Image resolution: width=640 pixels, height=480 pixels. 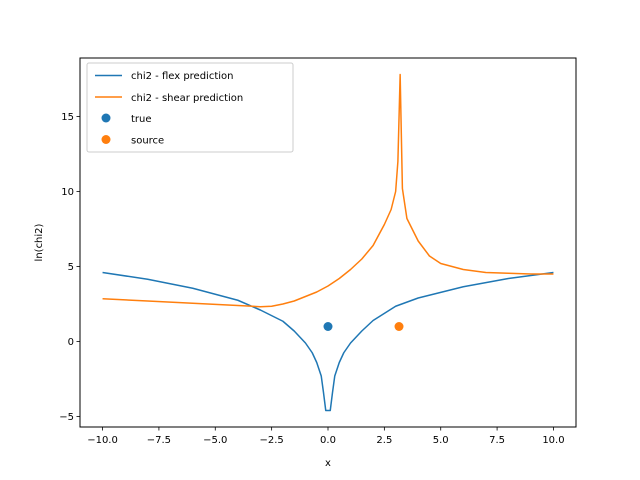 I want to click on legend-label-source: source, so click(x=147, y=141).